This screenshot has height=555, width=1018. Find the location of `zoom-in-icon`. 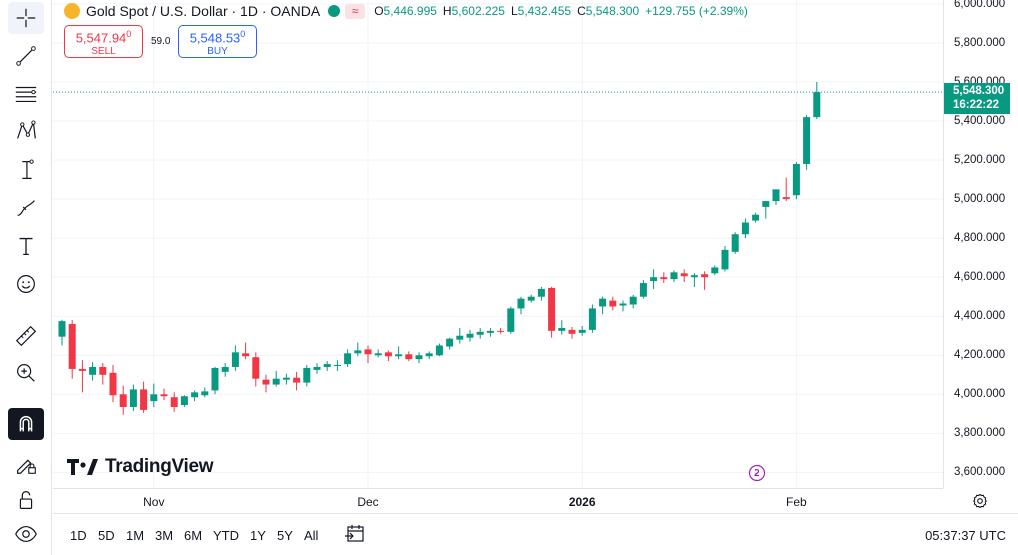

zoom-in-icon is located at coordinates (26, 373).